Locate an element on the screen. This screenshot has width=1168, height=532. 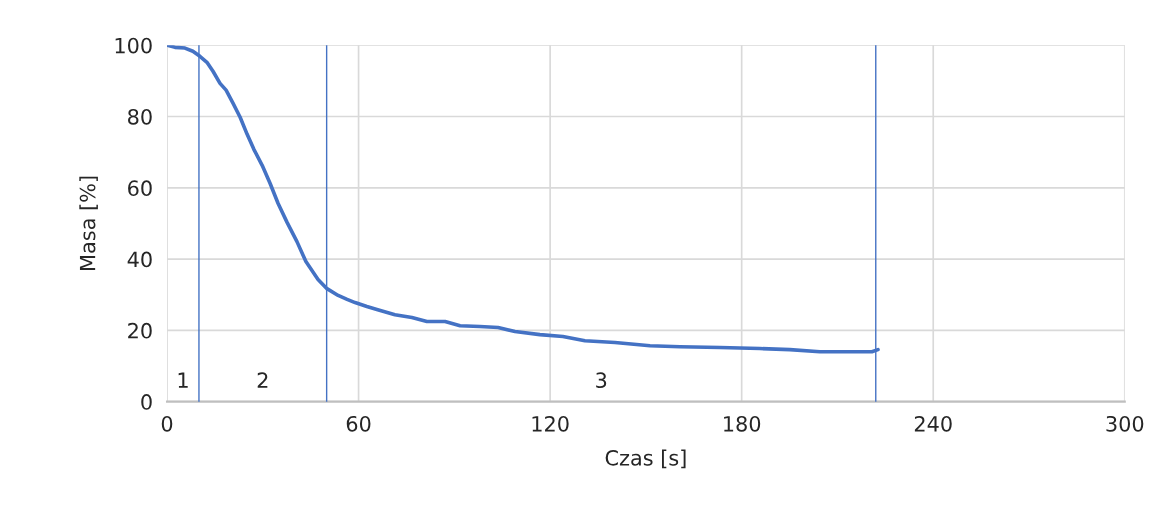
y-tick-label: 40 is located at coordinates (139, 259).